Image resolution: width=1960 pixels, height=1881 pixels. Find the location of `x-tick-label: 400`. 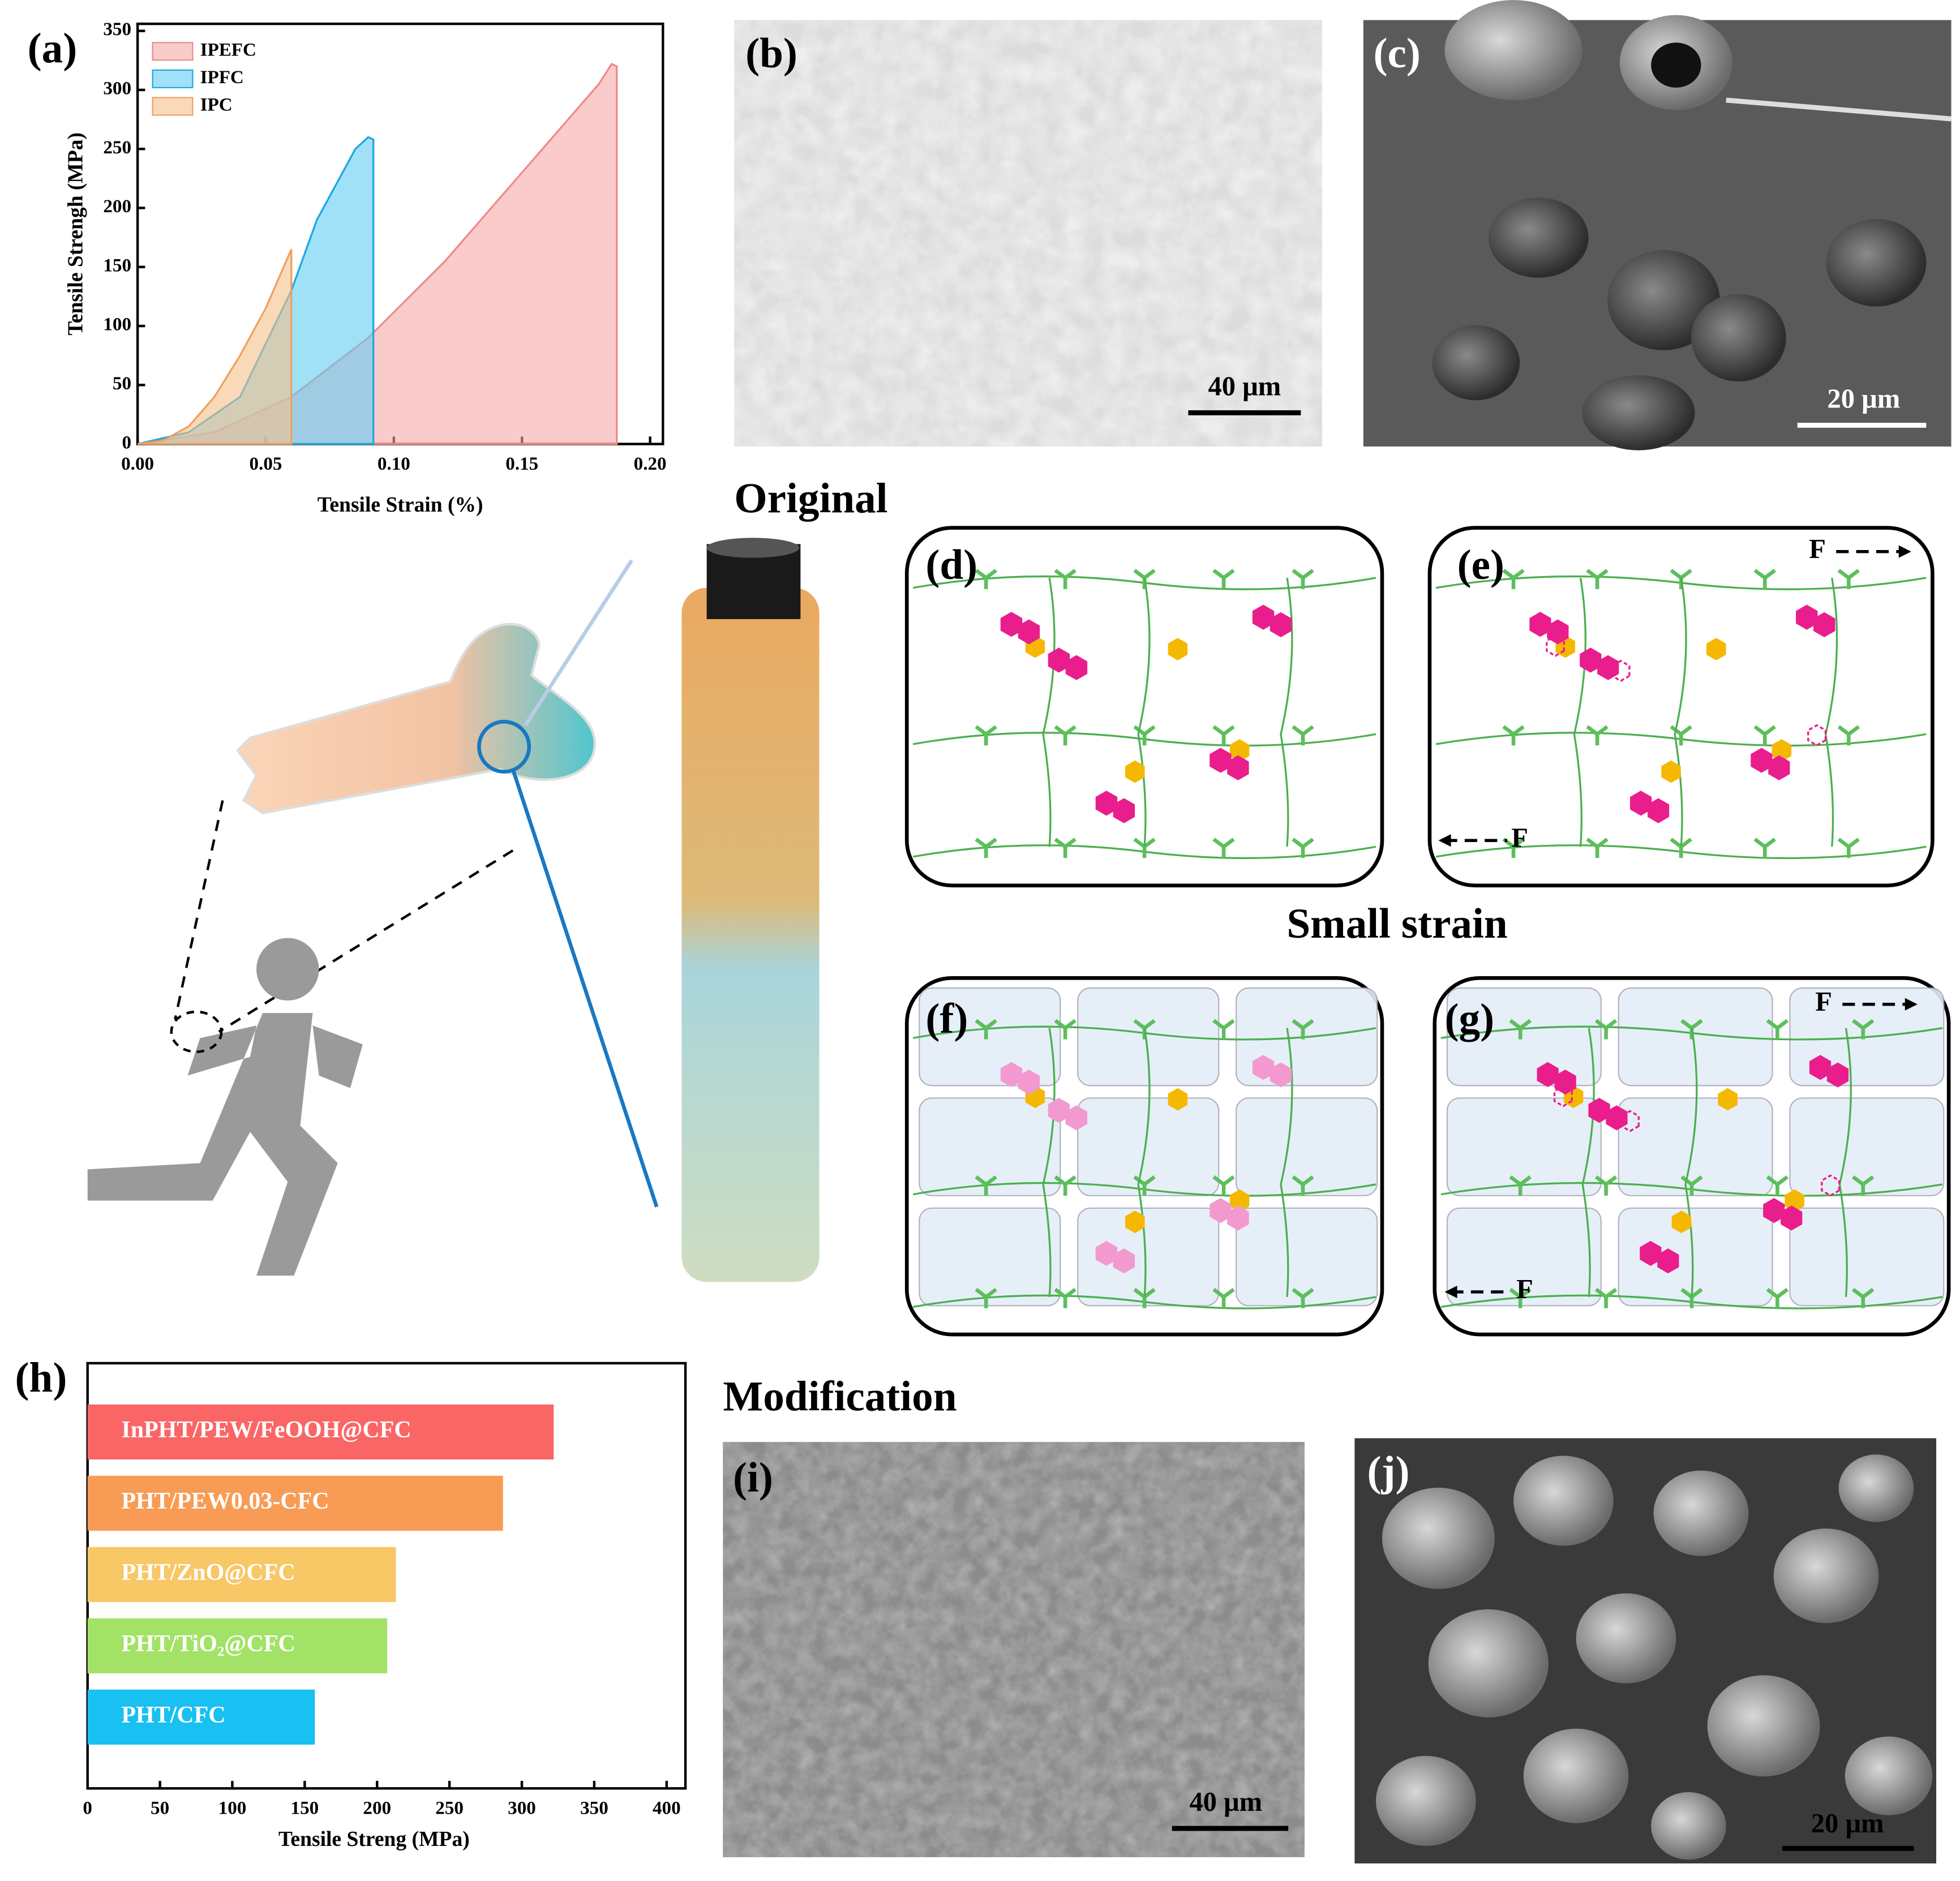

x-tick-label: 400 is located at coordinates (667, 1809).